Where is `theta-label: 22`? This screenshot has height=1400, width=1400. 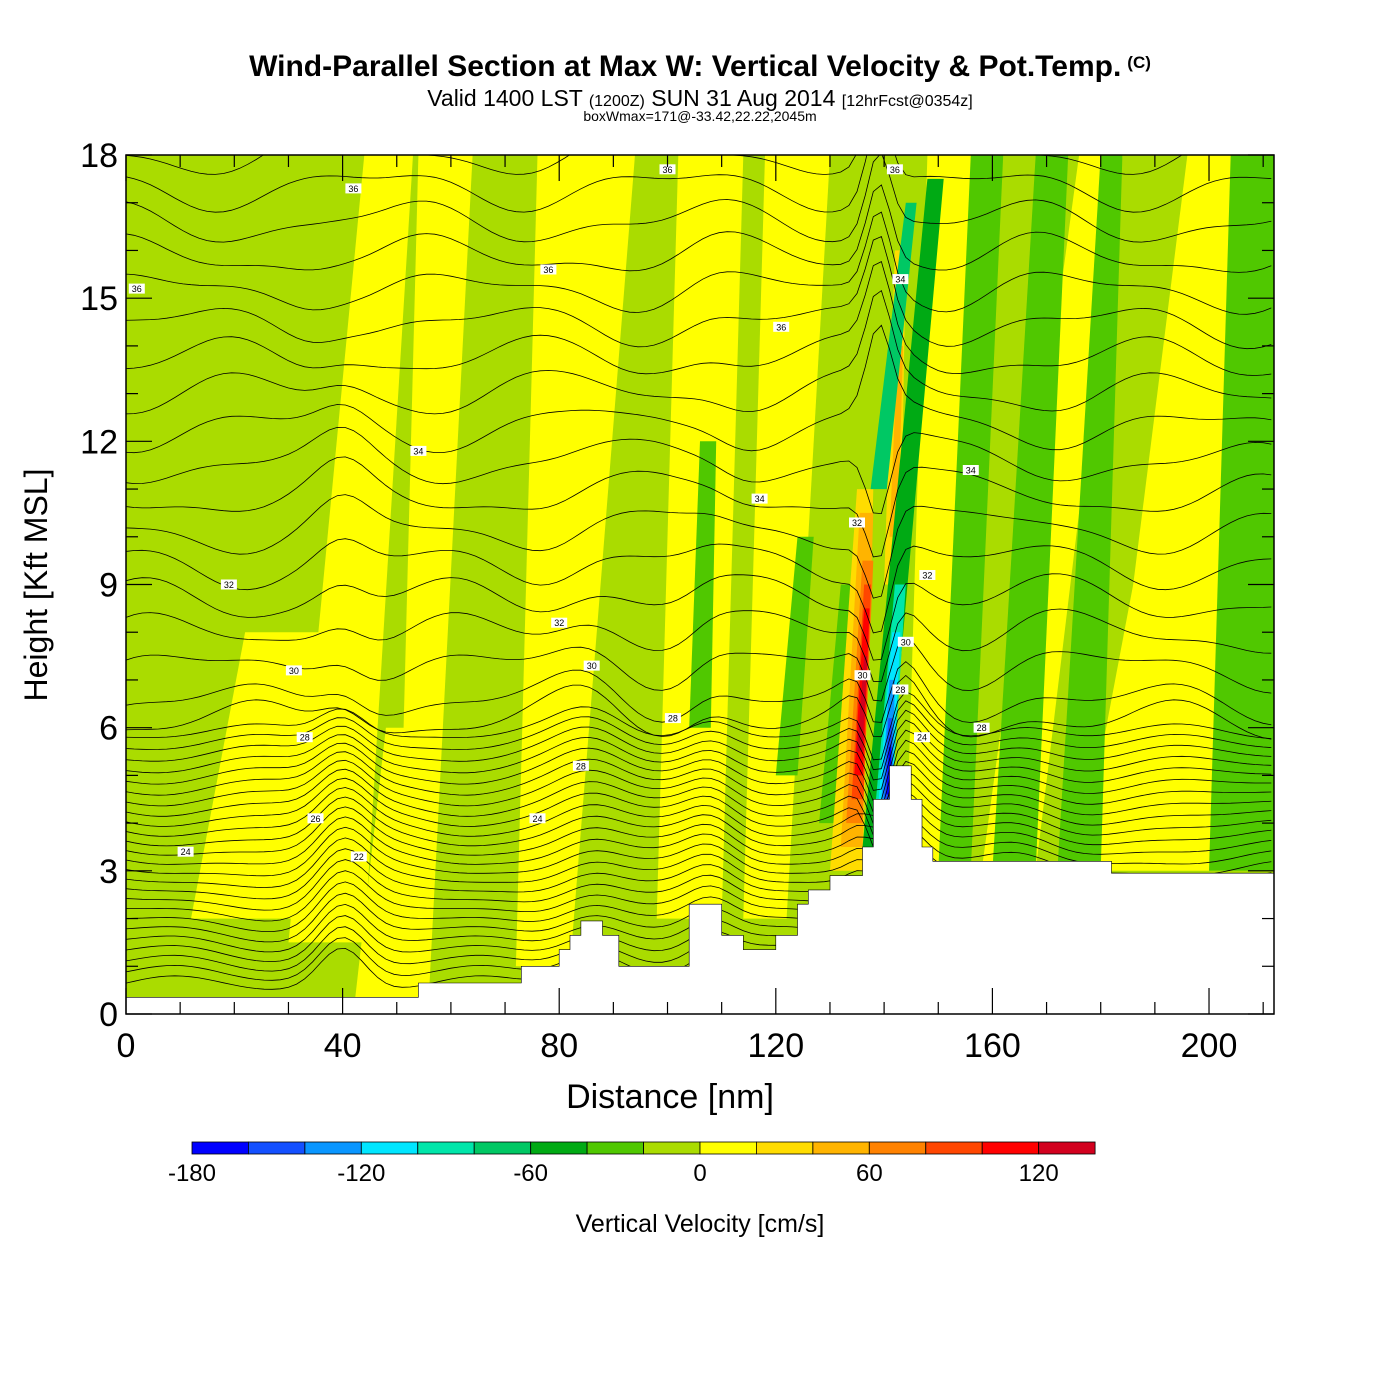
theta-label: 22 is located at coordinates (358, 856).